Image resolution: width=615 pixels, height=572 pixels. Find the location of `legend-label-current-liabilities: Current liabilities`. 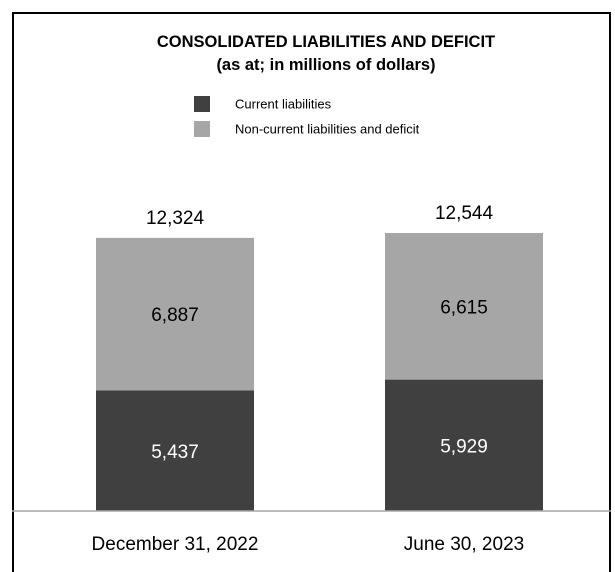

legend-label-current-liabilities: Current liabilities is located at coordinates (283, 104).